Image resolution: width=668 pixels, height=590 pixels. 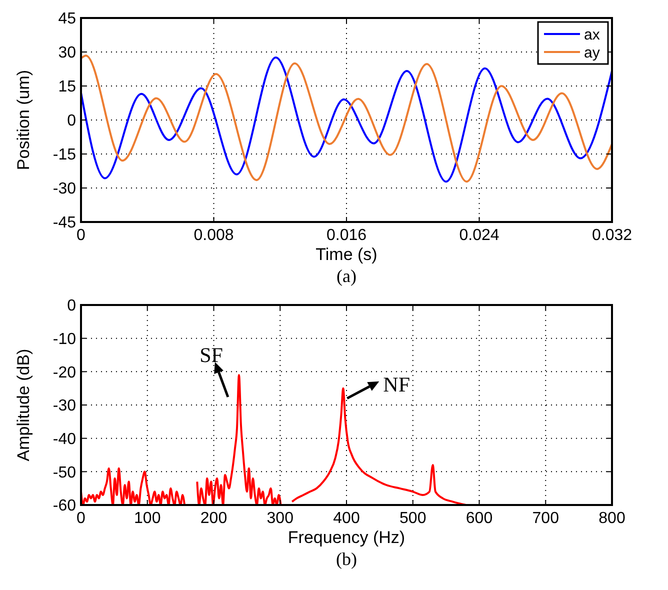 I want to click on x-axis-title: Frequency (Hz), so click(x=347, y=537).